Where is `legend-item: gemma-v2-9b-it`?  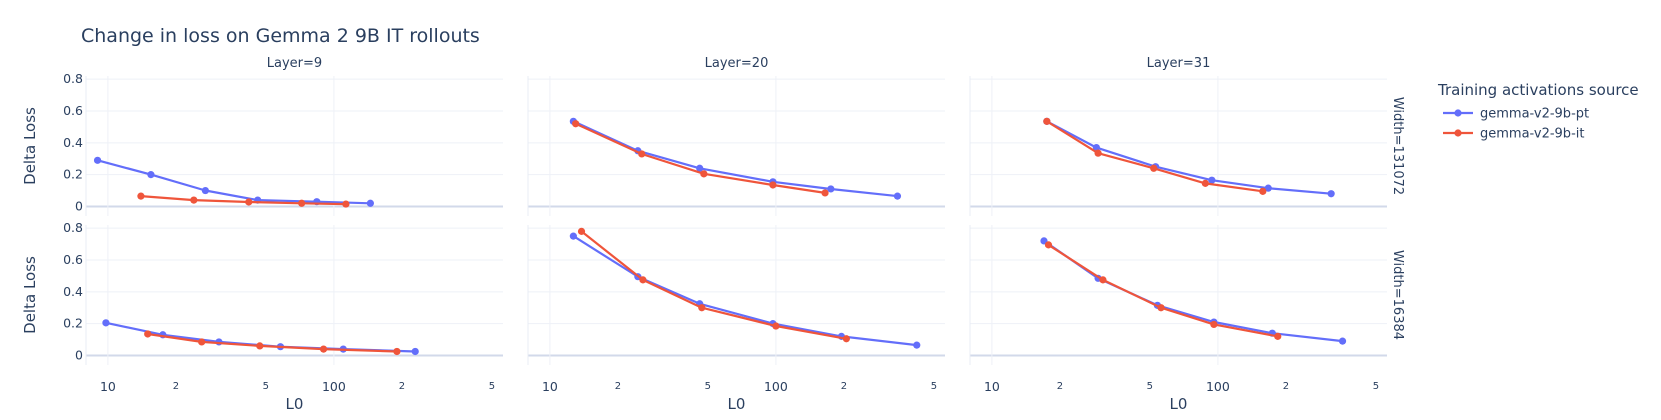 legend-item: gemma-v2-9b-it is located at coordinates (1513, 134).